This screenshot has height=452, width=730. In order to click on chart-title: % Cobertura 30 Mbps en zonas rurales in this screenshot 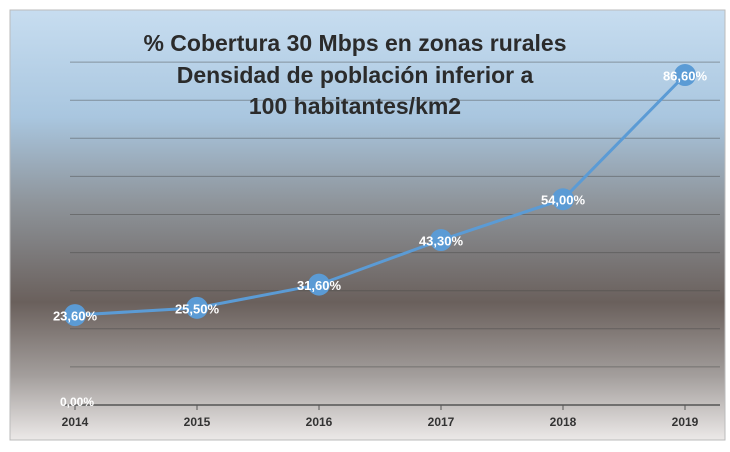, I will do `click(354, 43)`.